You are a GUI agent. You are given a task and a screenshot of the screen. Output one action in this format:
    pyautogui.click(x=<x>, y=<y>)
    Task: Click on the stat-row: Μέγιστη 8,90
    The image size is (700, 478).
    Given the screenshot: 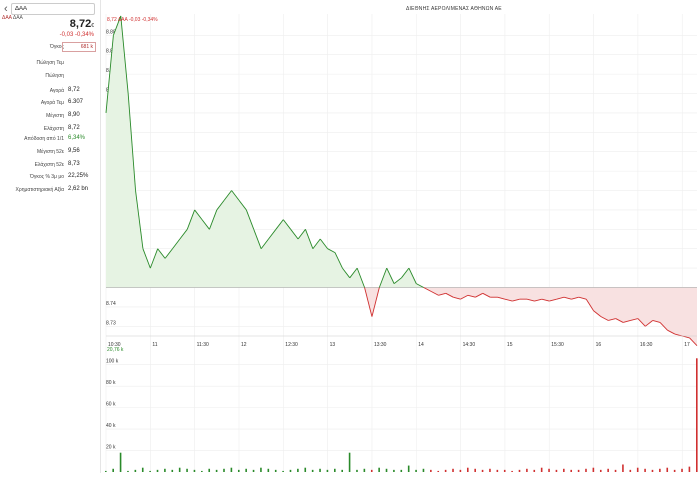 What is the action you would take?
    pyautogui.click(x=50, y=116)
    